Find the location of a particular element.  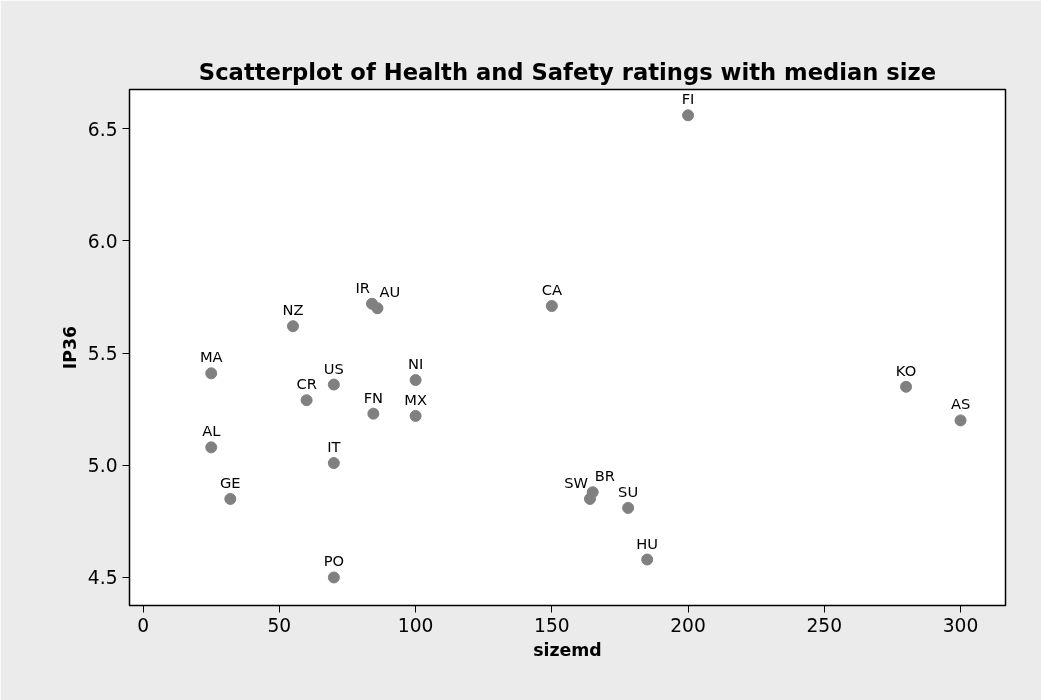

annotation: AS is located at coordinates (960, 404).